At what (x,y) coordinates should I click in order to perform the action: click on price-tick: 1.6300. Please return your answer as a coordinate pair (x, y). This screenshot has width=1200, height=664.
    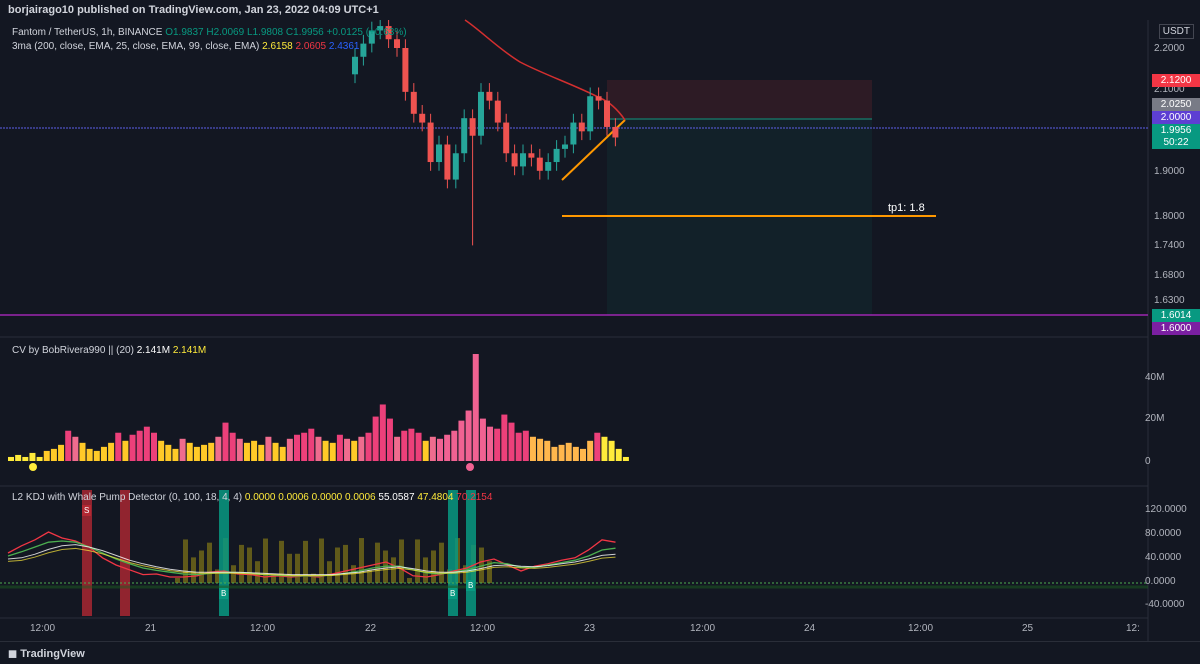
    Looking at the image, I should click on (1169, 300).